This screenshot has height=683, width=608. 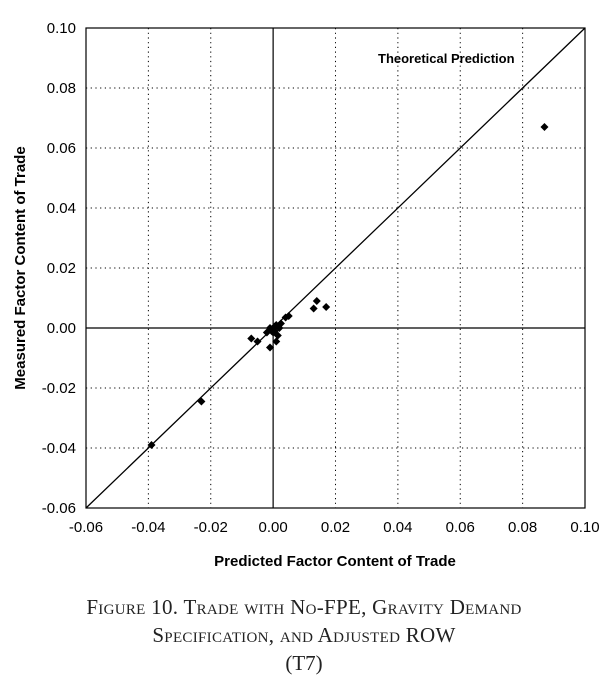 I want to click on y-tick-label: 0.10, so click(x=61, y=28).